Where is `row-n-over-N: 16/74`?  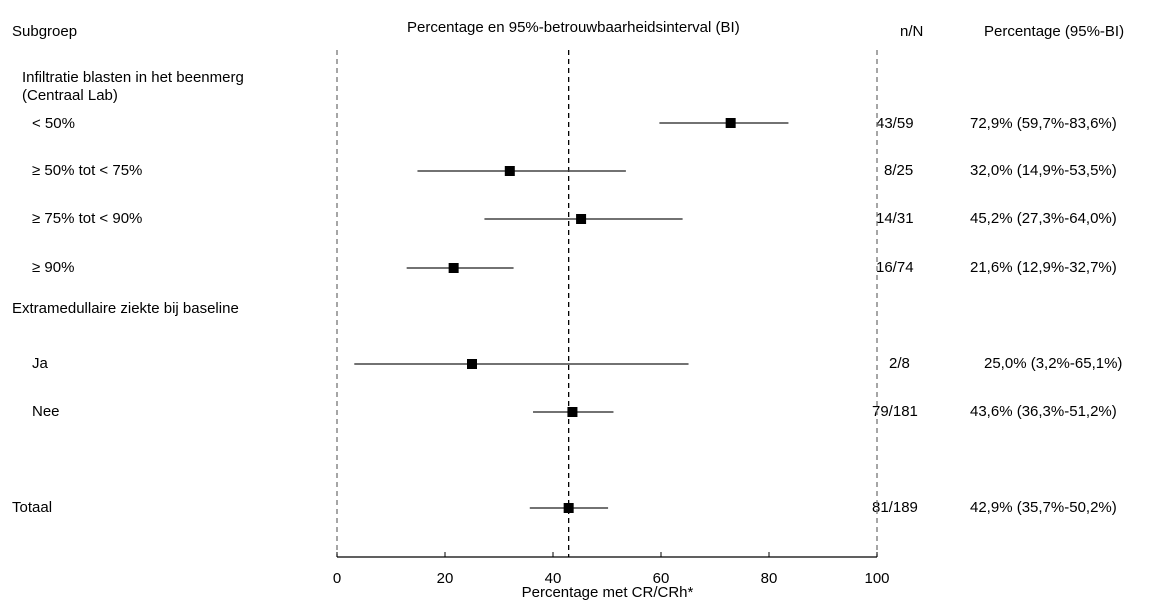 row-n-over-N: 16/74 is located at coordinates (895, 267).